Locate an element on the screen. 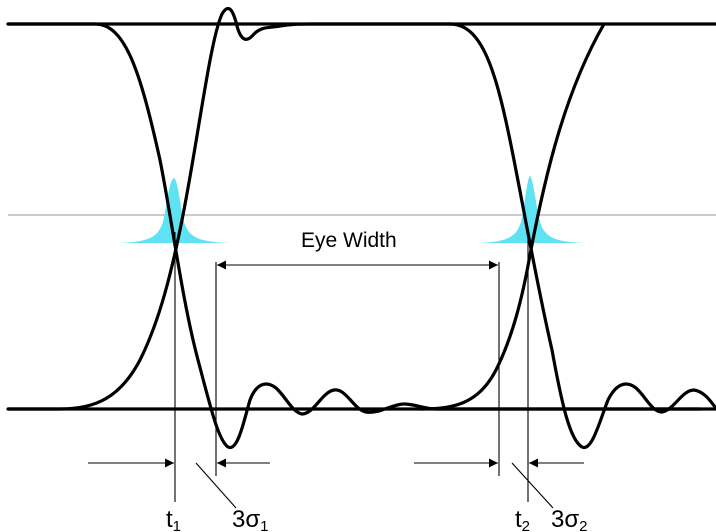  sigma2-leader is located at coordinates (532, 485).